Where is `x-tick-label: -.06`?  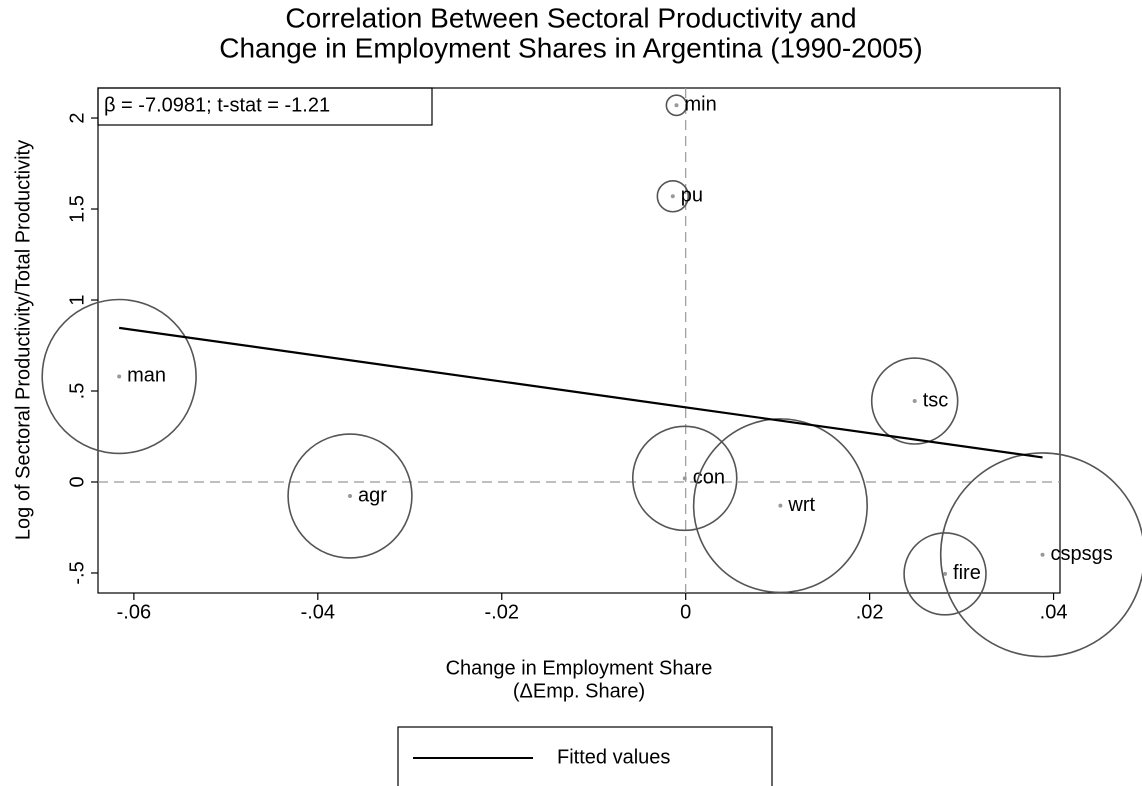 x-tick-label: -.06 is located at coordinates (134, 612).